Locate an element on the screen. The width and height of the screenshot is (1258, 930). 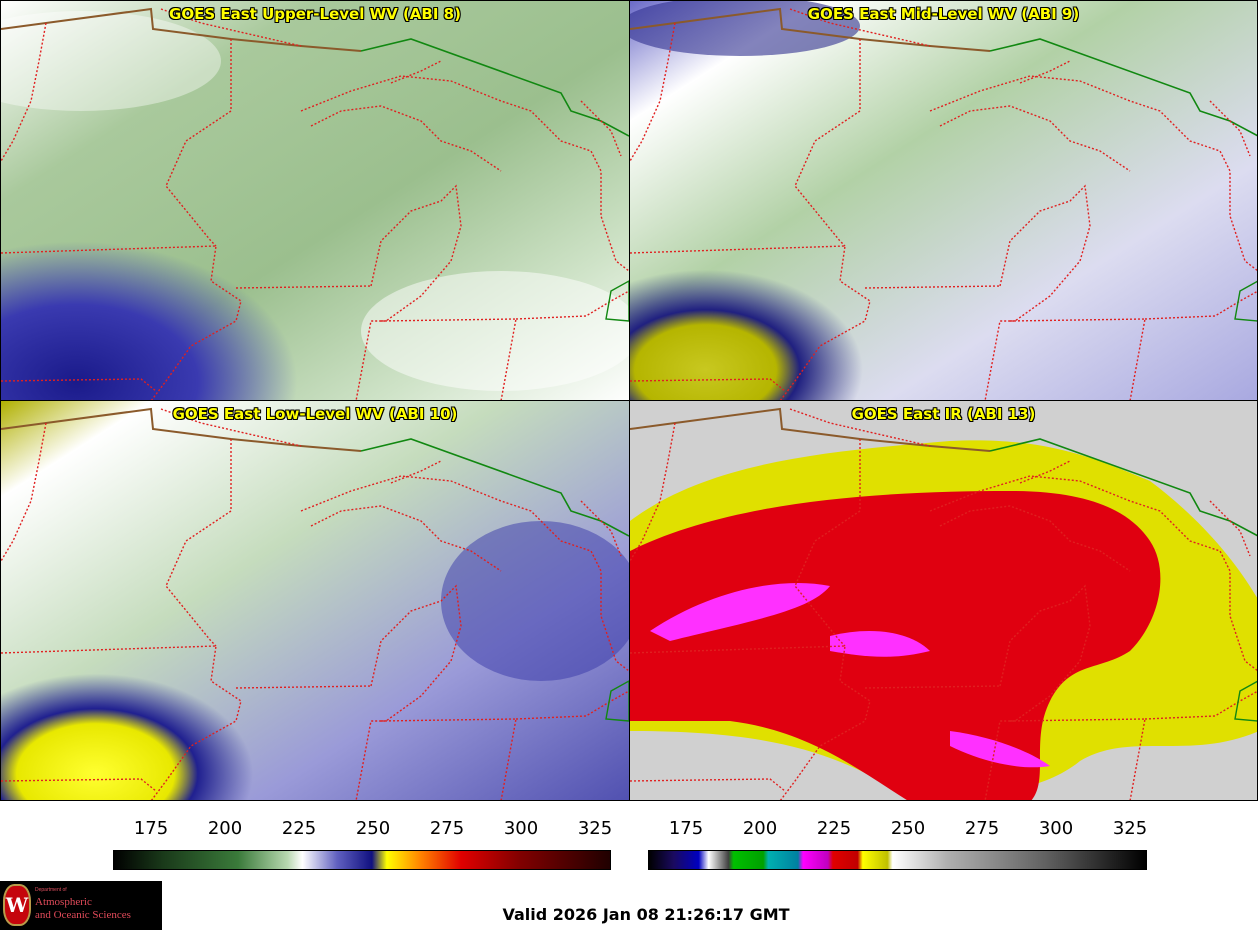
logo-line-1: Atmospheric is located at coordinates (63, 902).